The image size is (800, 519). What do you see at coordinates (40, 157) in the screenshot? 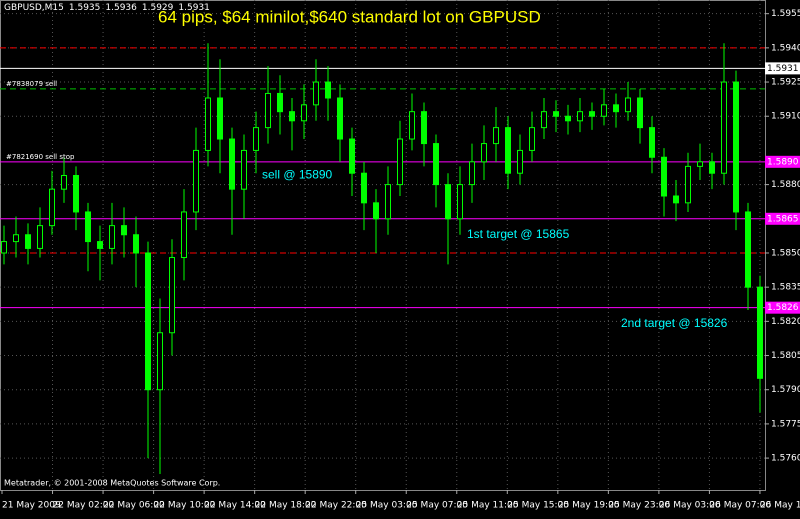
I see `order-label: #7821690 sell stop` at bounding box center [40, 157].